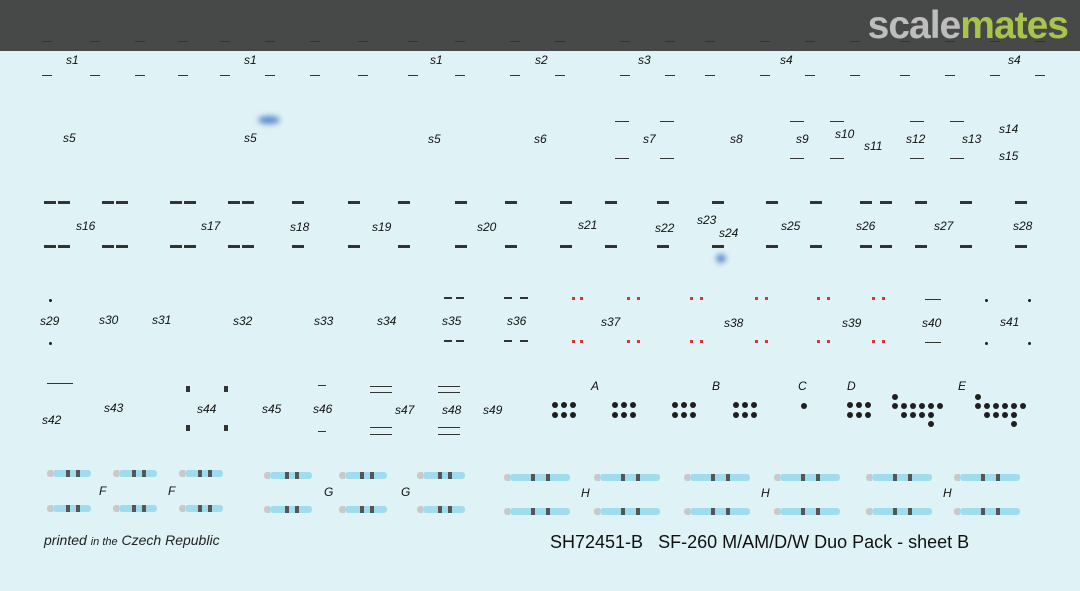 The width and height of the screenshot is (1080, 591). What do you see at coordinates (611, 322) in the screenshot?
I see `label-s37: s37` at bounding box center [611, 322].